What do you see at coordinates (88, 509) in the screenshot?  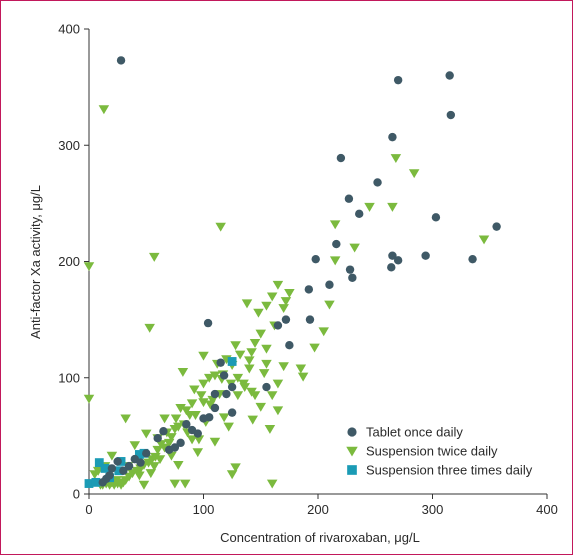 I see `x-tick-label: 0` at bounding box center [88, 509].